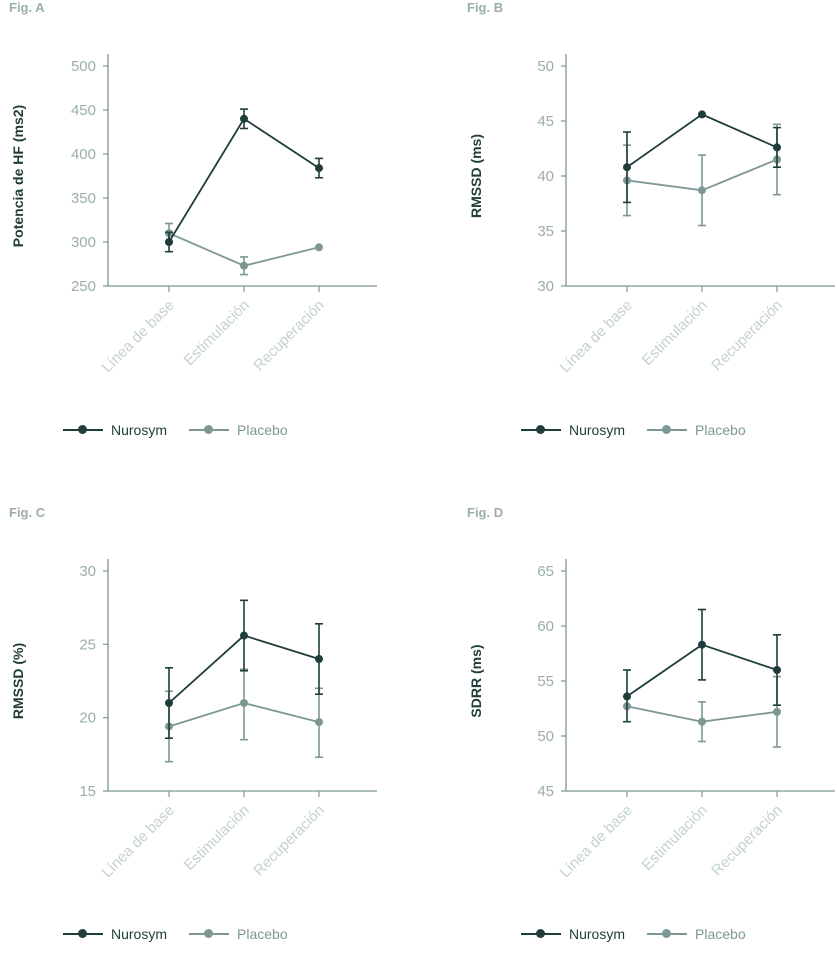  Describe the element at coordinates (545, 571) in the screenshot. I see `y-tick-label: 65` at that location.